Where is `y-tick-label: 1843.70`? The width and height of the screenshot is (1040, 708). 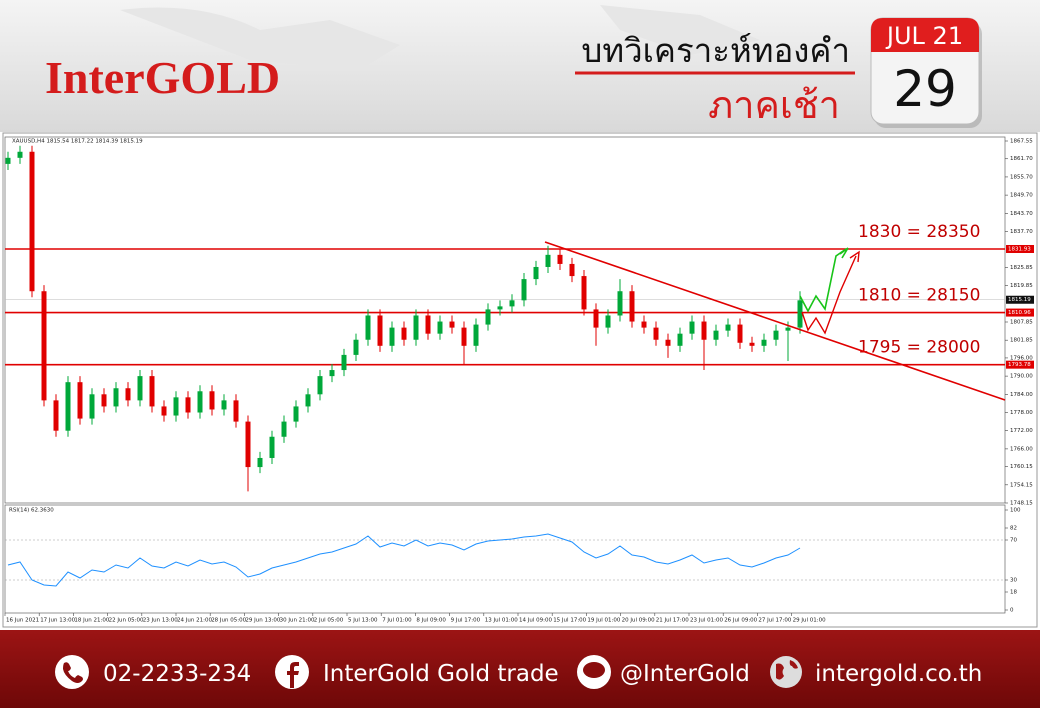
y-tick-label: 1843.70 is located at coordinates (1021, 214).